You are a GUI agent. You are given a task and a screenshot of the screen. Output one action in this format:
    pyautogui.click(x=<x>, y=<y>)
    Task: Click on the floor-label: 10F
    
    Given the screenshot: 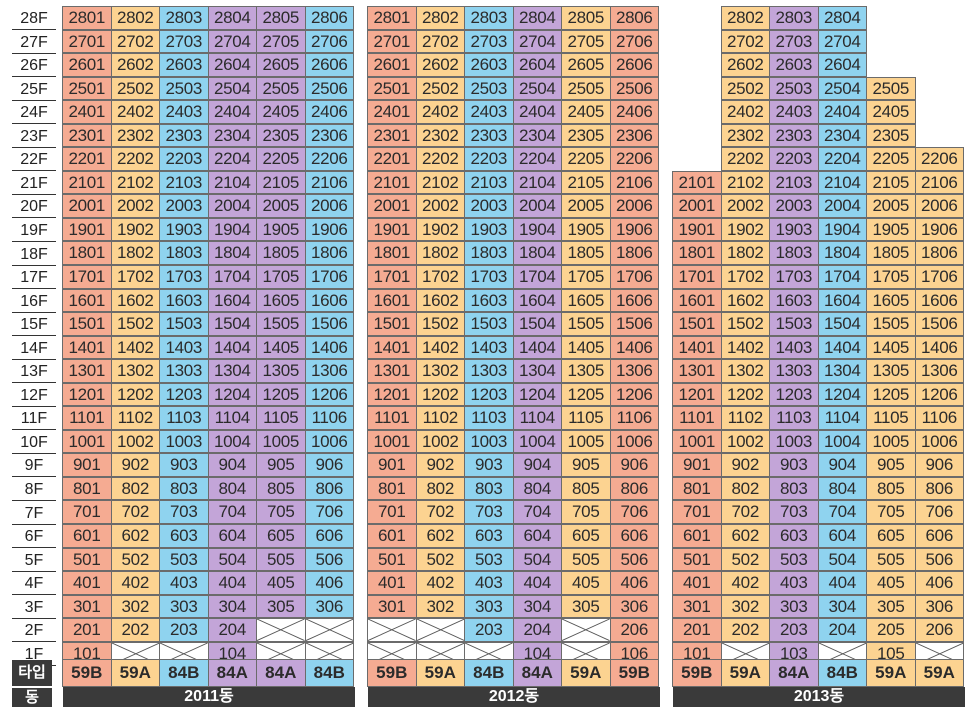 What is the action you would take?
    pyautogui.click(x=34, y=442)
    